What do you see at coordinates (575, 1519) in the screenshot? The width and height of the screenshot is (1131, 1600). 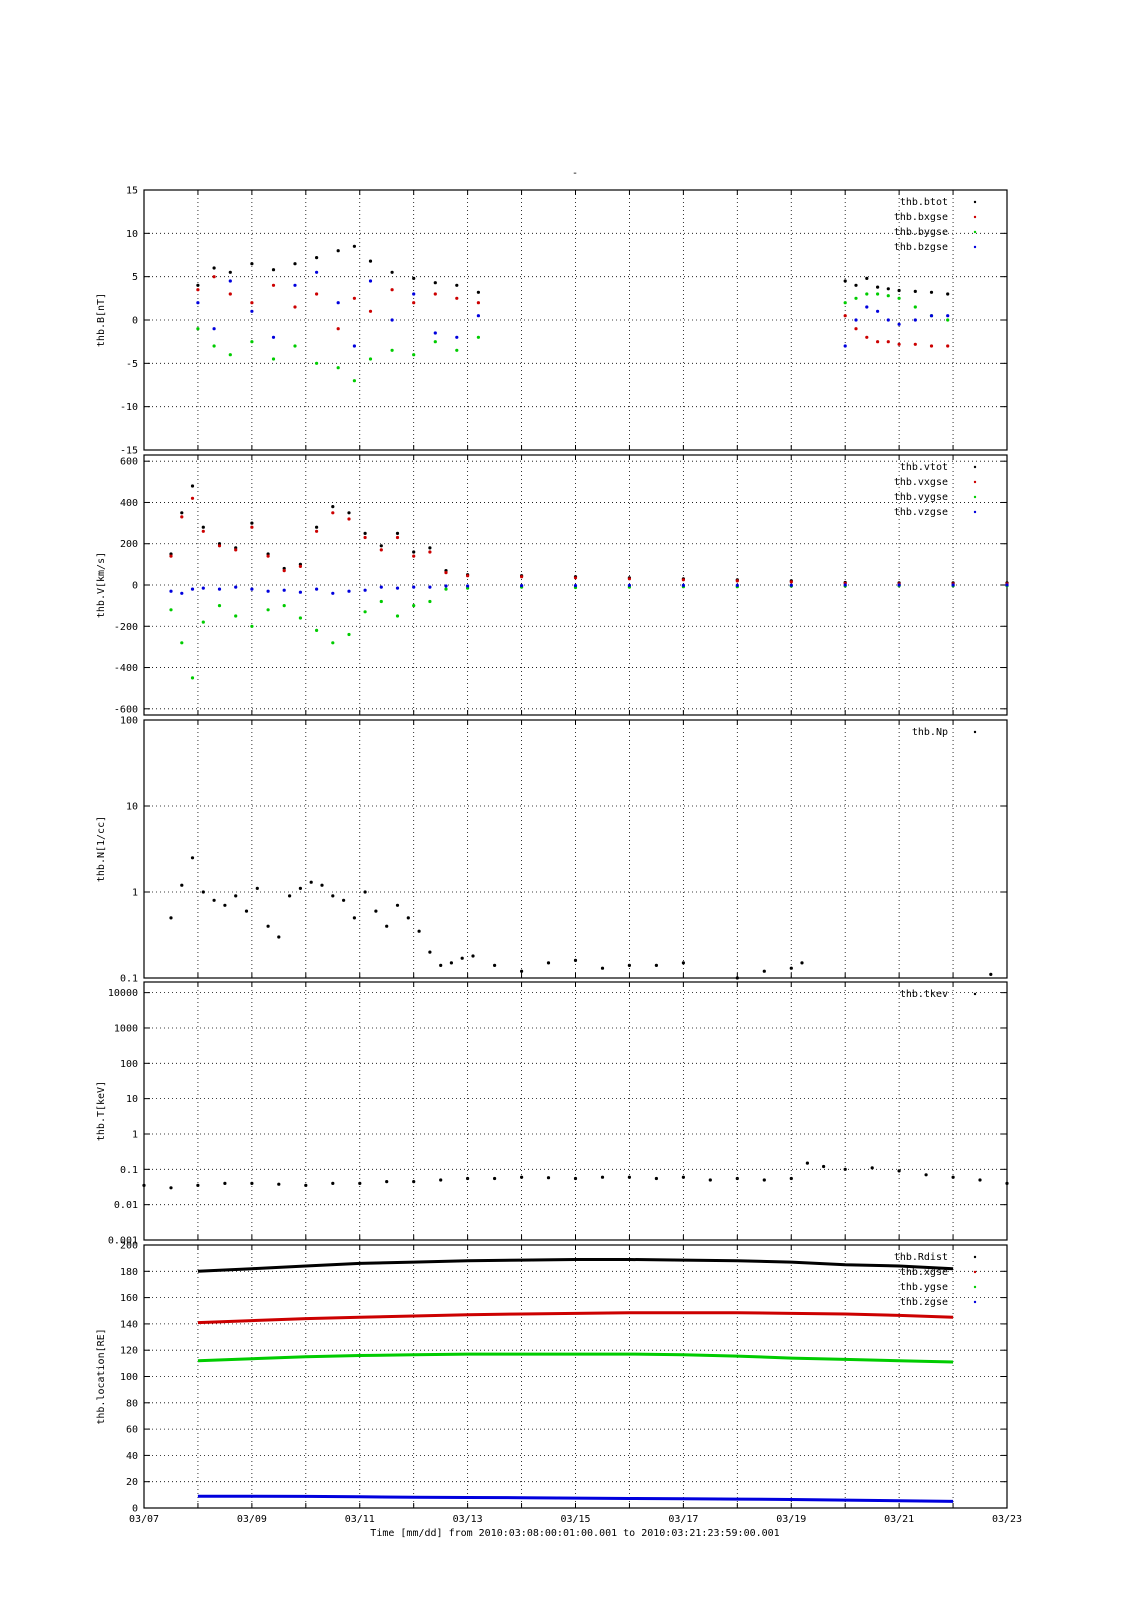 I see `x-tick-label: 03/15` at bounding box center [575, 1519].